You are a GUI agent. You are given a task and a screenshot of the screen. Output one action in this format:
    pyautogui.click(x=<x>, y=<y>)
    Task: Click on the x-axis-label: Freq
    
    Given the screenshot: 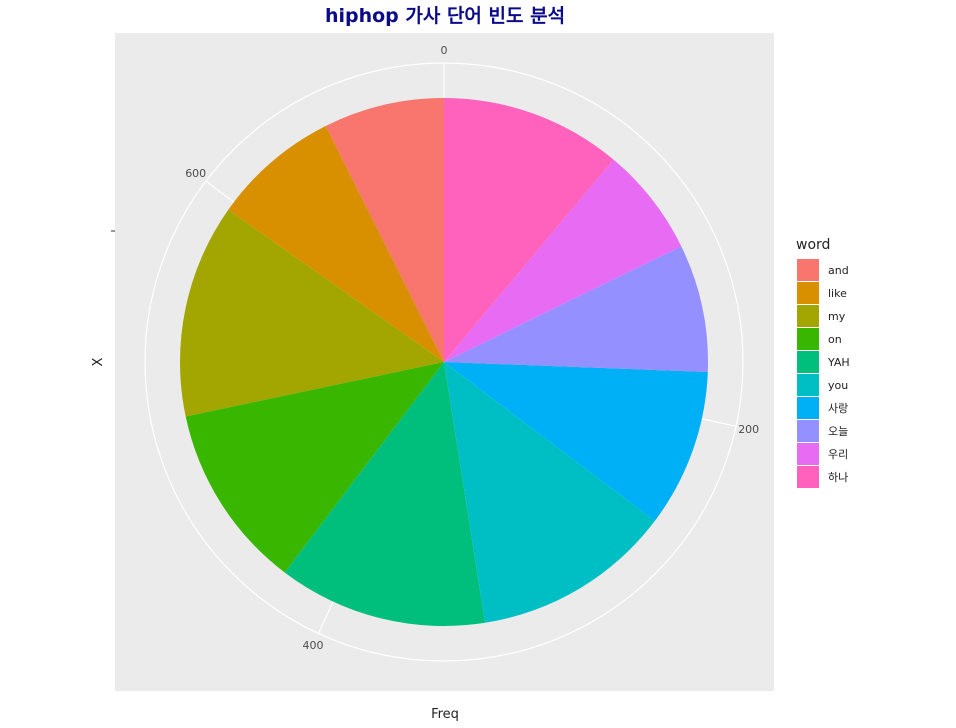 What is the action you would take?
    pyautogui.click(x=445, y=714)
    